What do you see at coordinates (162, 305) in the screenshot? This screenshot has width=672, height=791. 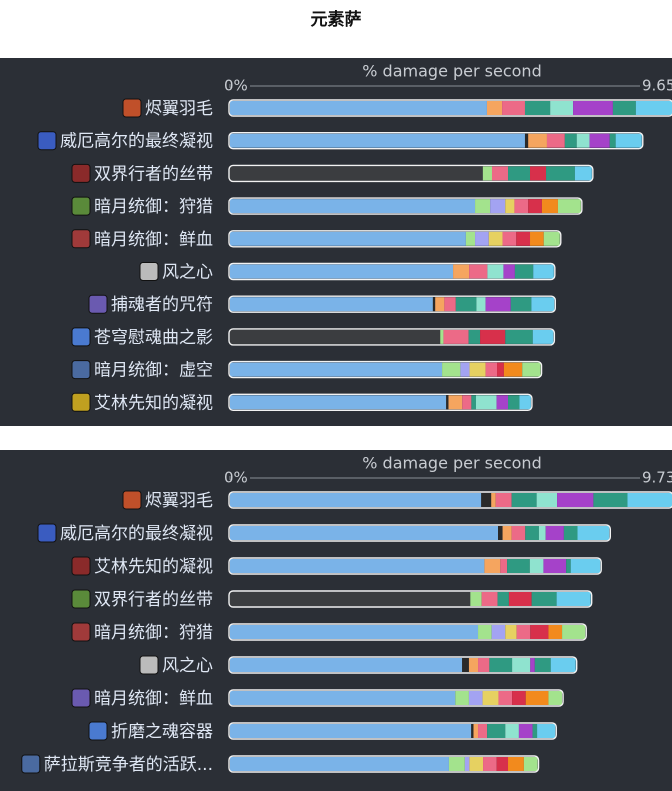 I see `category-label: 捕魂者的咒符` at bounding box center [162, 305].